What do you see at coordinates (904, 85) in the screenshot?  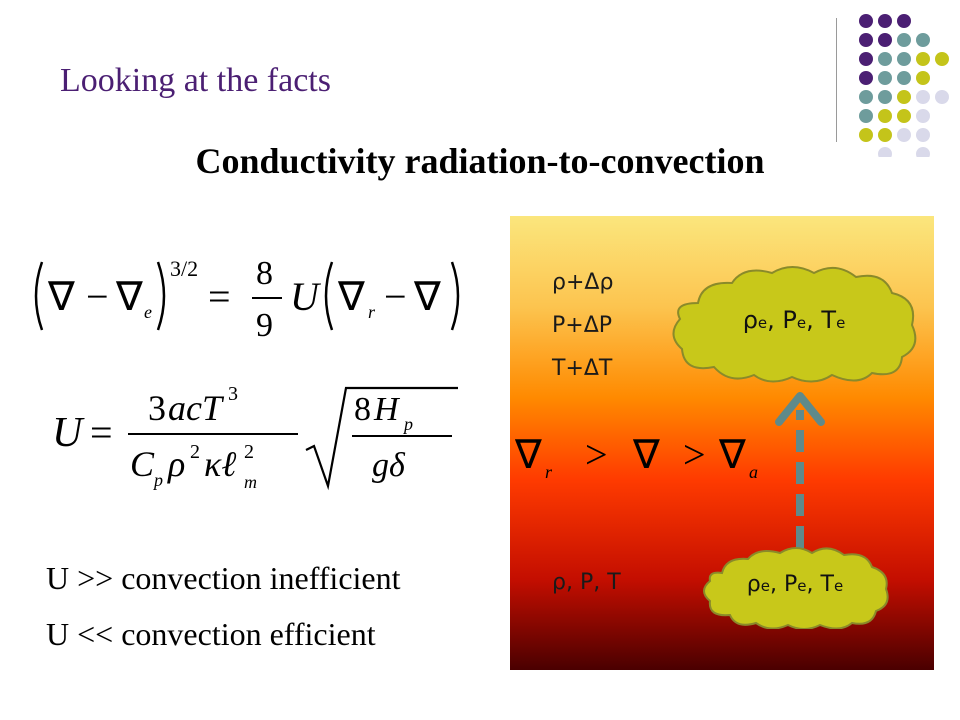 I see `decor-dot-grid` at bounding box center [904, 85].